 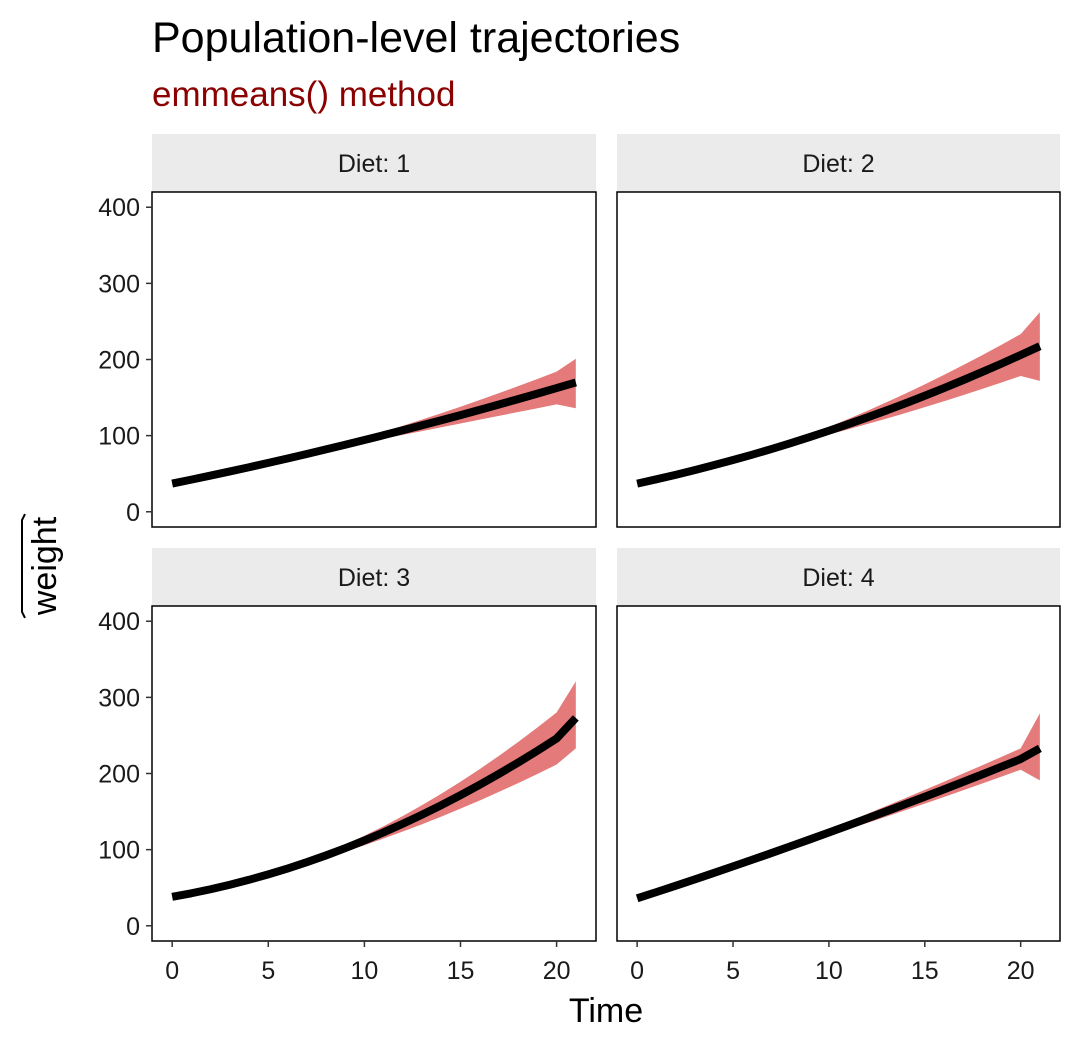 I want to click on facet-strip-label: Diet: 2, so click(x=838, y=164).